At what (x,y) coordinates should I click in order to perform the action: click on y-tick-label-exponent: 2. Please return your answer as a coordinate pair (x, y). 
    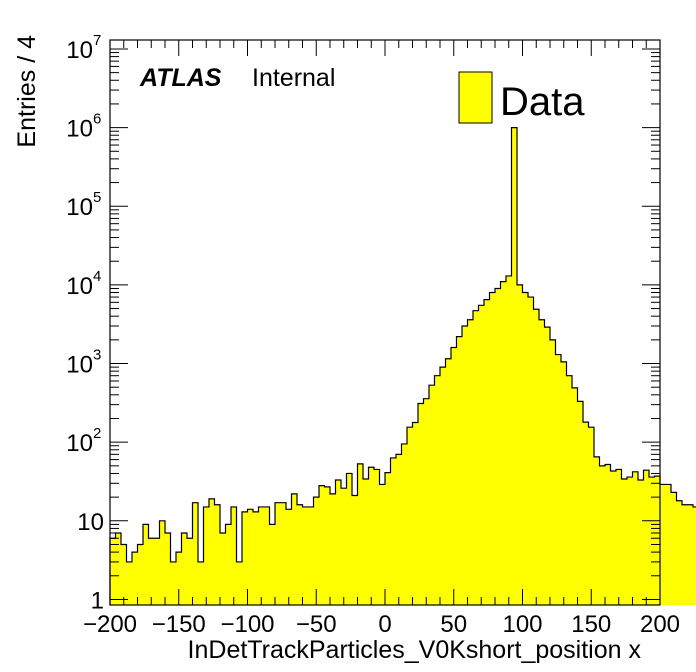
    Looking at the image, I should click on (97, 433).